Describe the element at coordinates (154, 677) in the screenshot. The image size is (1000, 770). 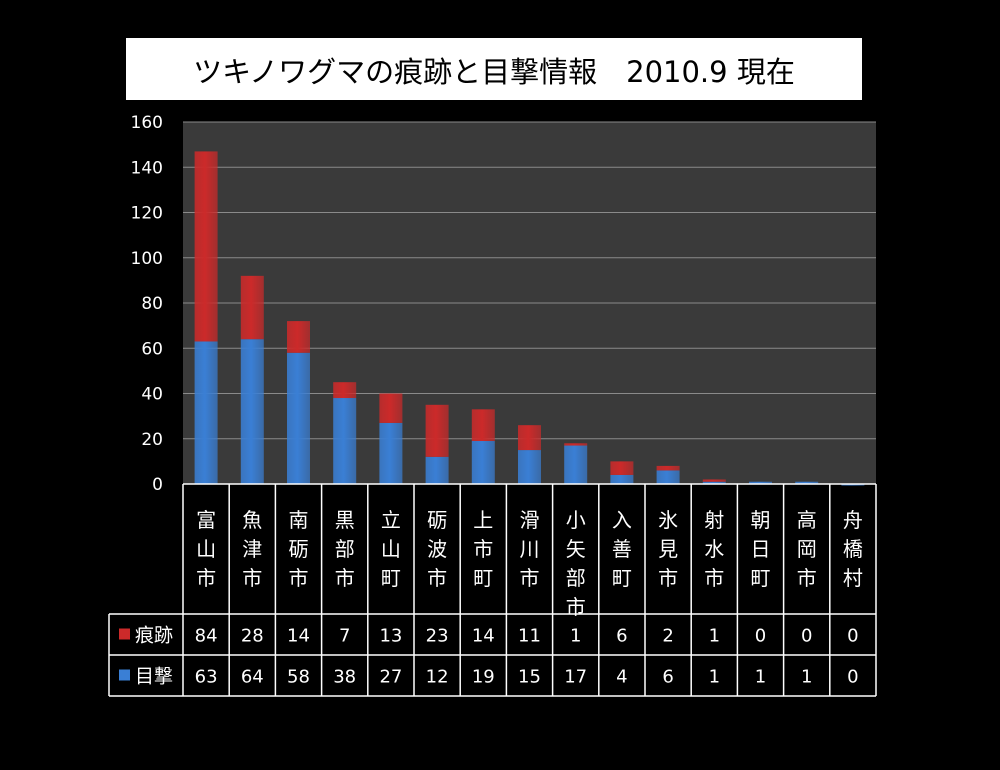
I see `legend-label: 目撃` at that location.